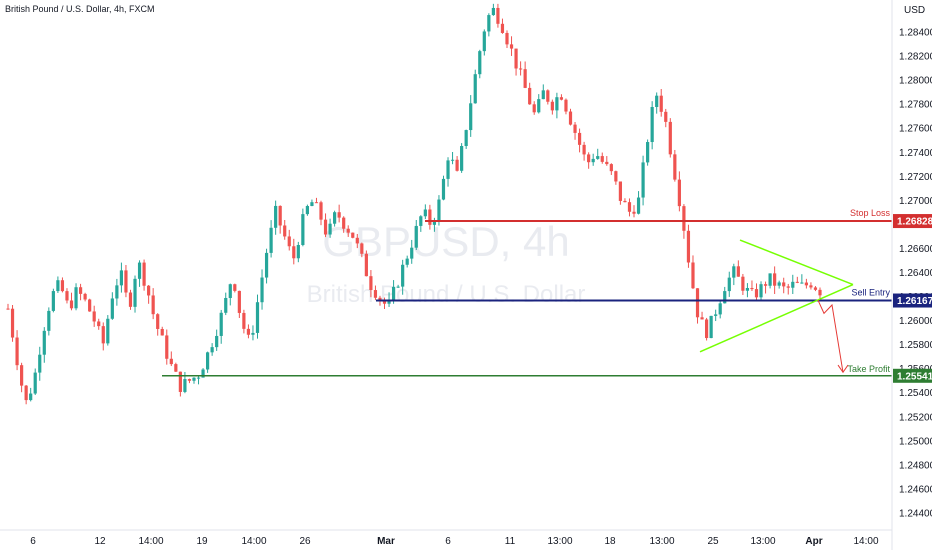 The image size is (932, 555). Describe the element at coordinates (915, 201) in the screenshot. I see `price-tick-7: 1.27000` at that location.